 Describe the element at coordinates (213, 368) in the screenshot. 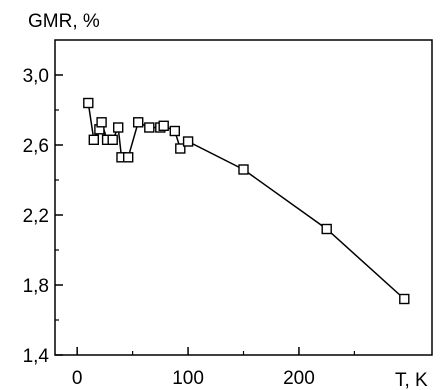

I see `x-axis-ticks: 0 100 200` at that location.